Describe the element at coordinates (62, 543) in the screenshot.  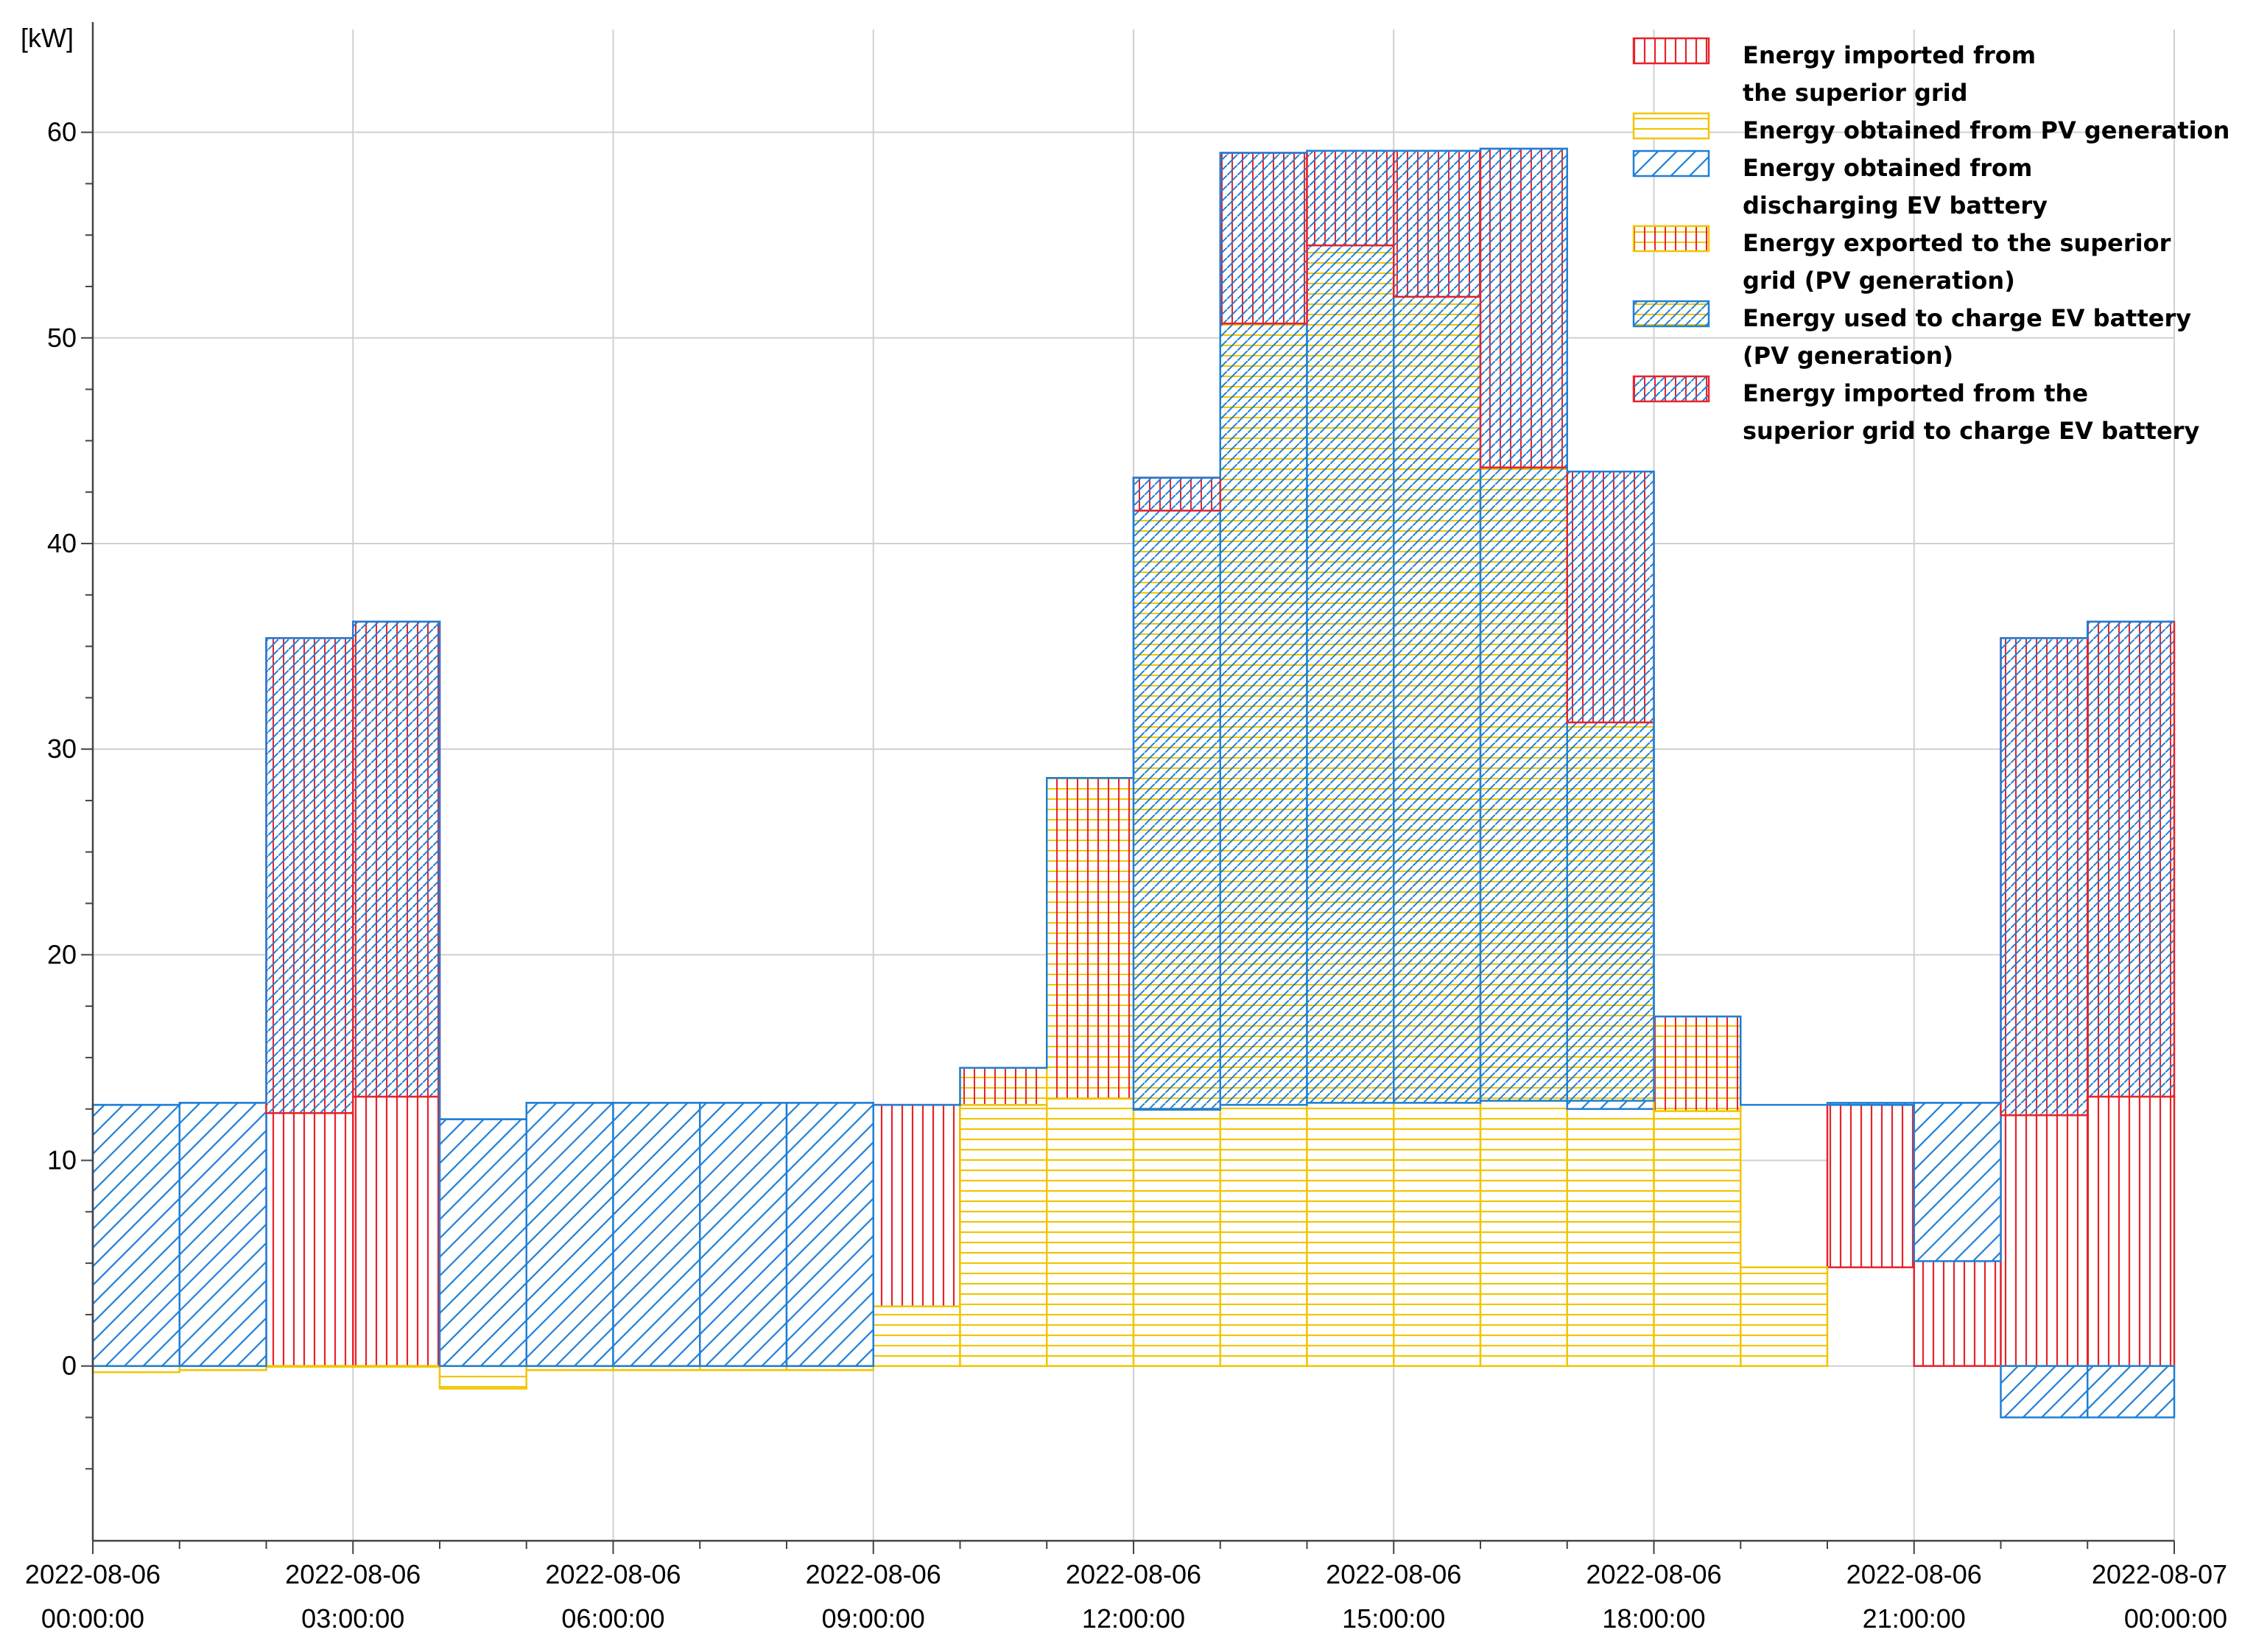
I see `y-tick-label: 40` at that location.